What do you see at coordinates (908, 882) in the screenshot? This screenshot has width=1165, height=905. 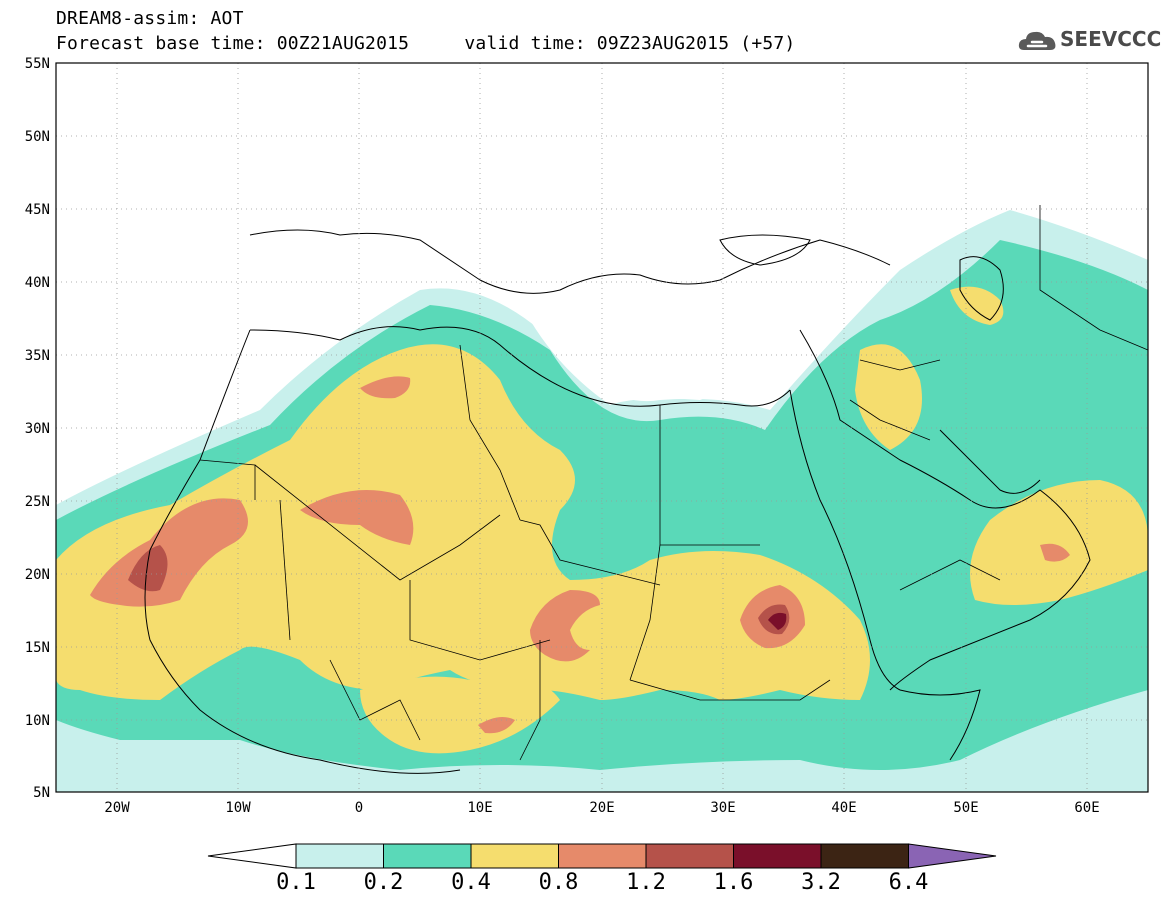 I see `colorbar-label: 6.4` at bounding box center [908, 882].